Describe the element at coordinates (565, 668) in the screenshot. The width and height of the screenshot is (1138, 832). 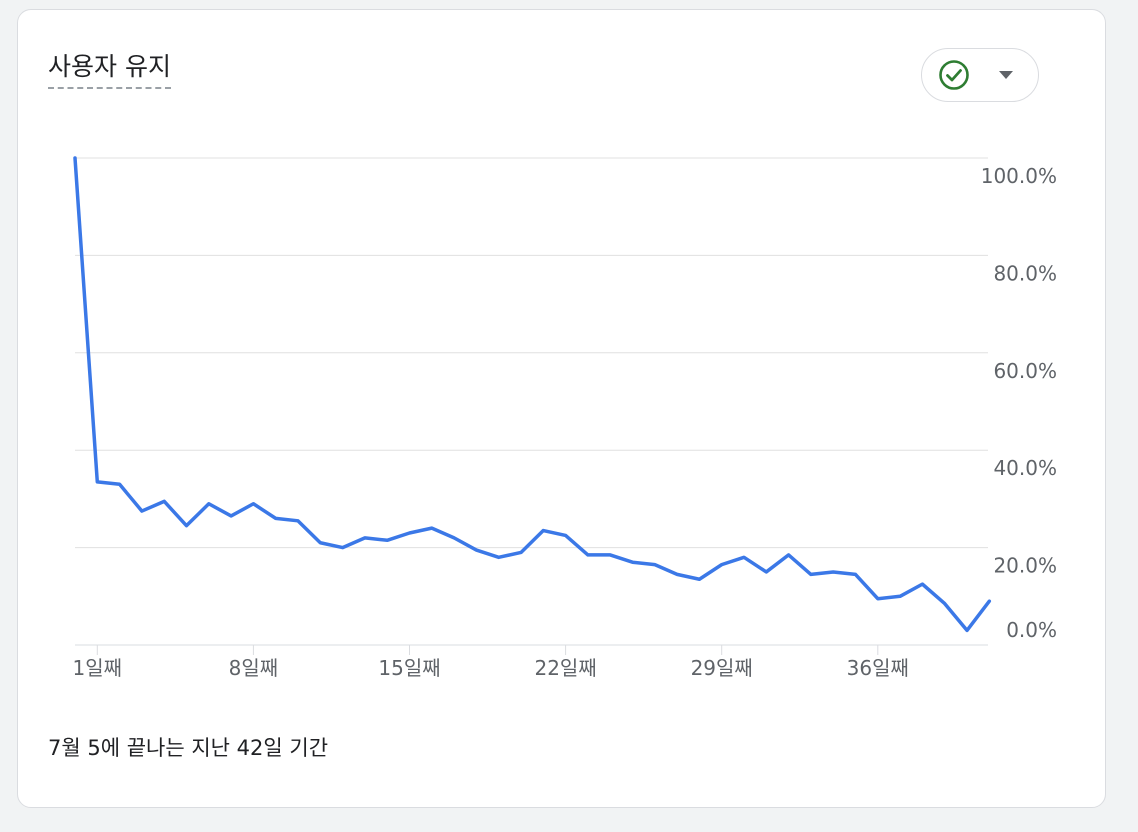
I see `x-tick-label: 22일째` at that location.